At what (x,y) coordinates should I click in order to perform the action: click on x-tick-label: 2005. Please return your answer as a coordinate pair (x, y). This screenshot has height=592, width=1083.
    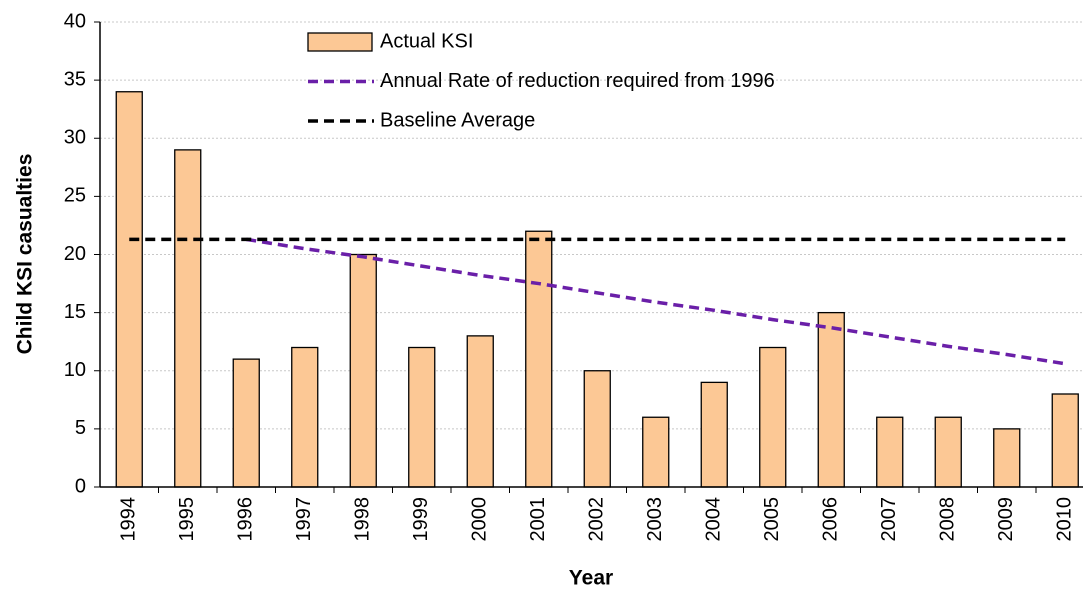
    Looking at the image, I should click on (772, 519).